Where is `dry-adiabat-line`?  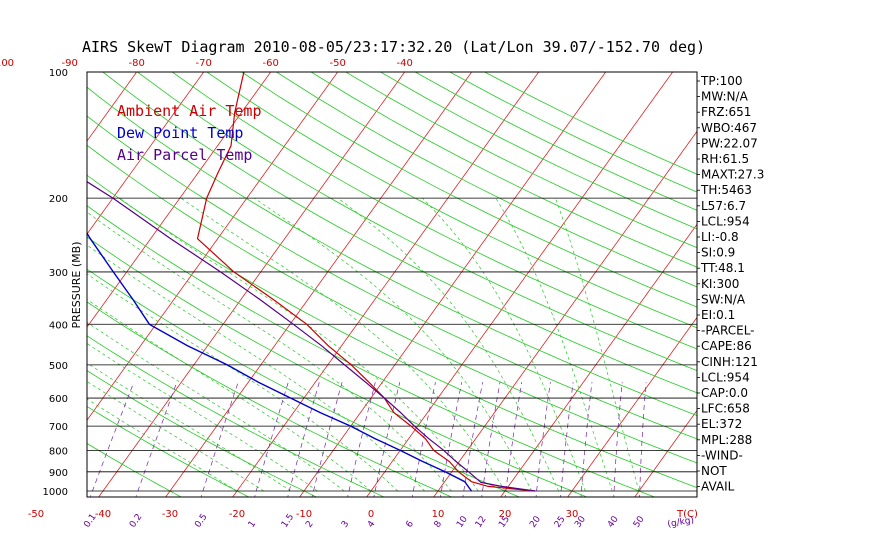 dry-adiabat-line is located at coordinates (556, 141).